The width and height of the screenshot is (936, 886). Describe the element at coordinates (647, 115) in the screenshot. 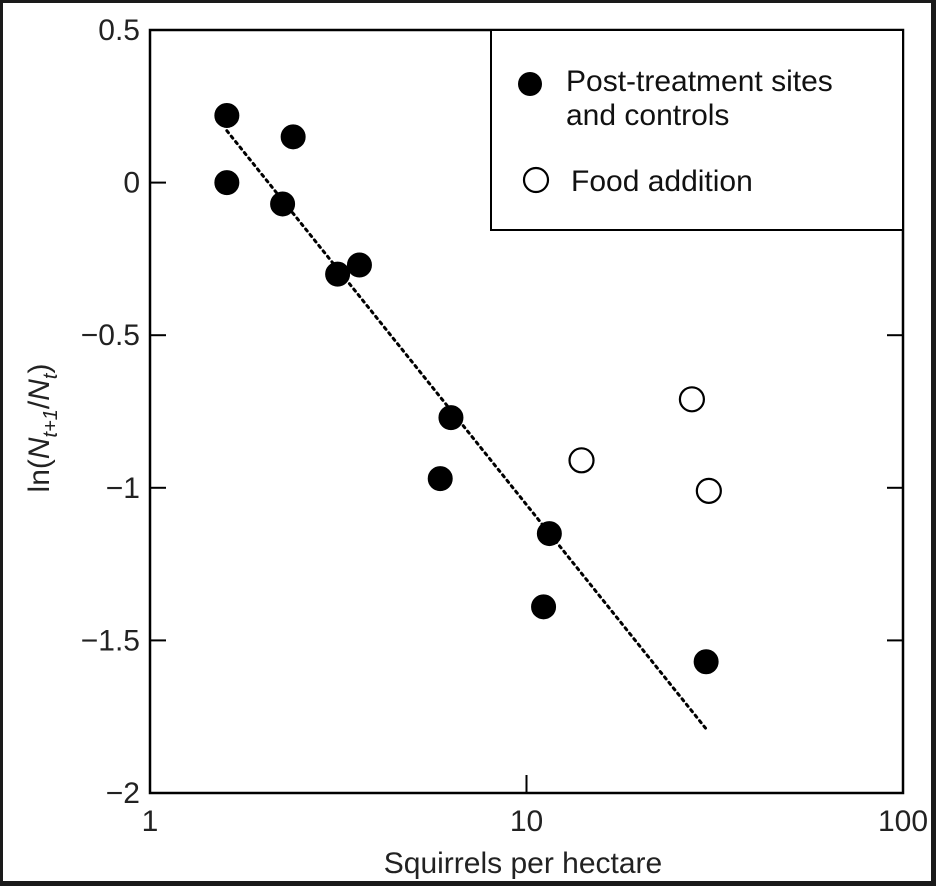

I see `legend-label-series1-line2: and controls` at that location.